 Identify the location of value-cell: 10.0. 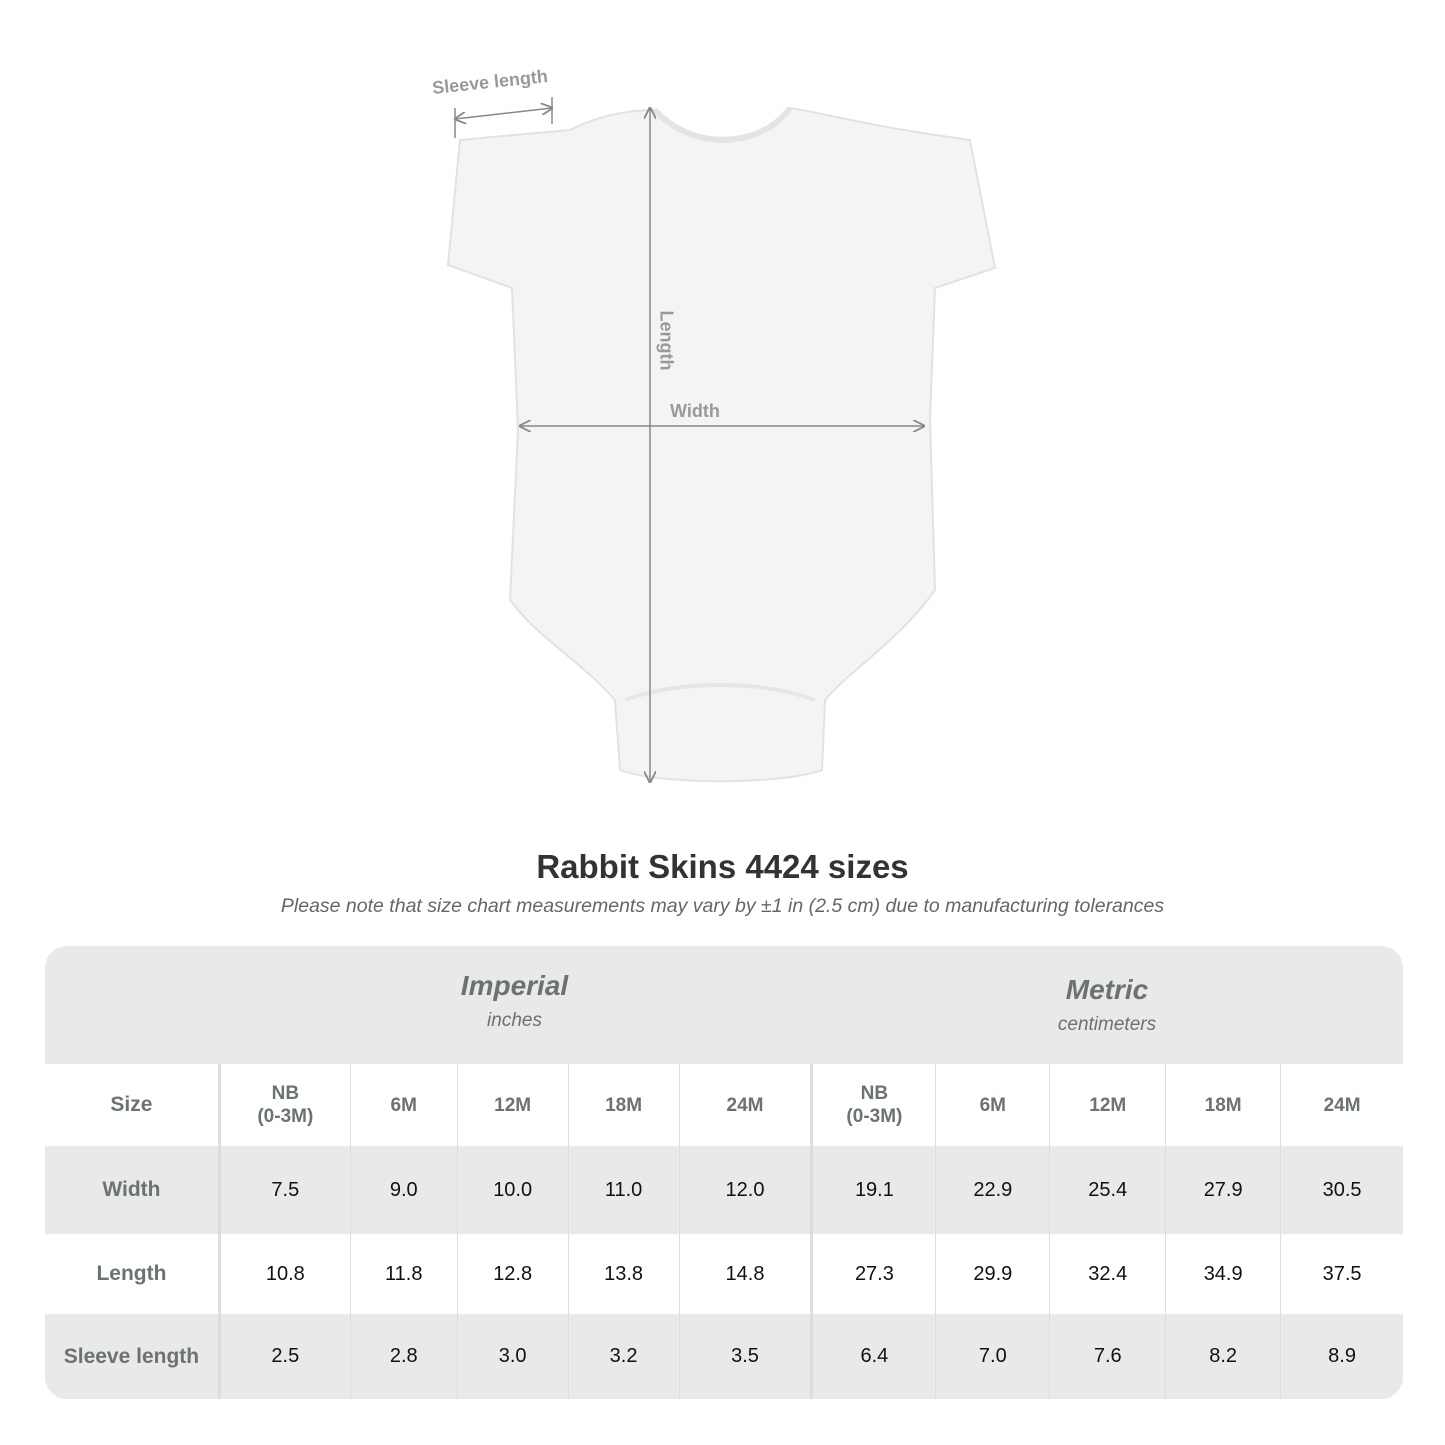
(512, 1190).